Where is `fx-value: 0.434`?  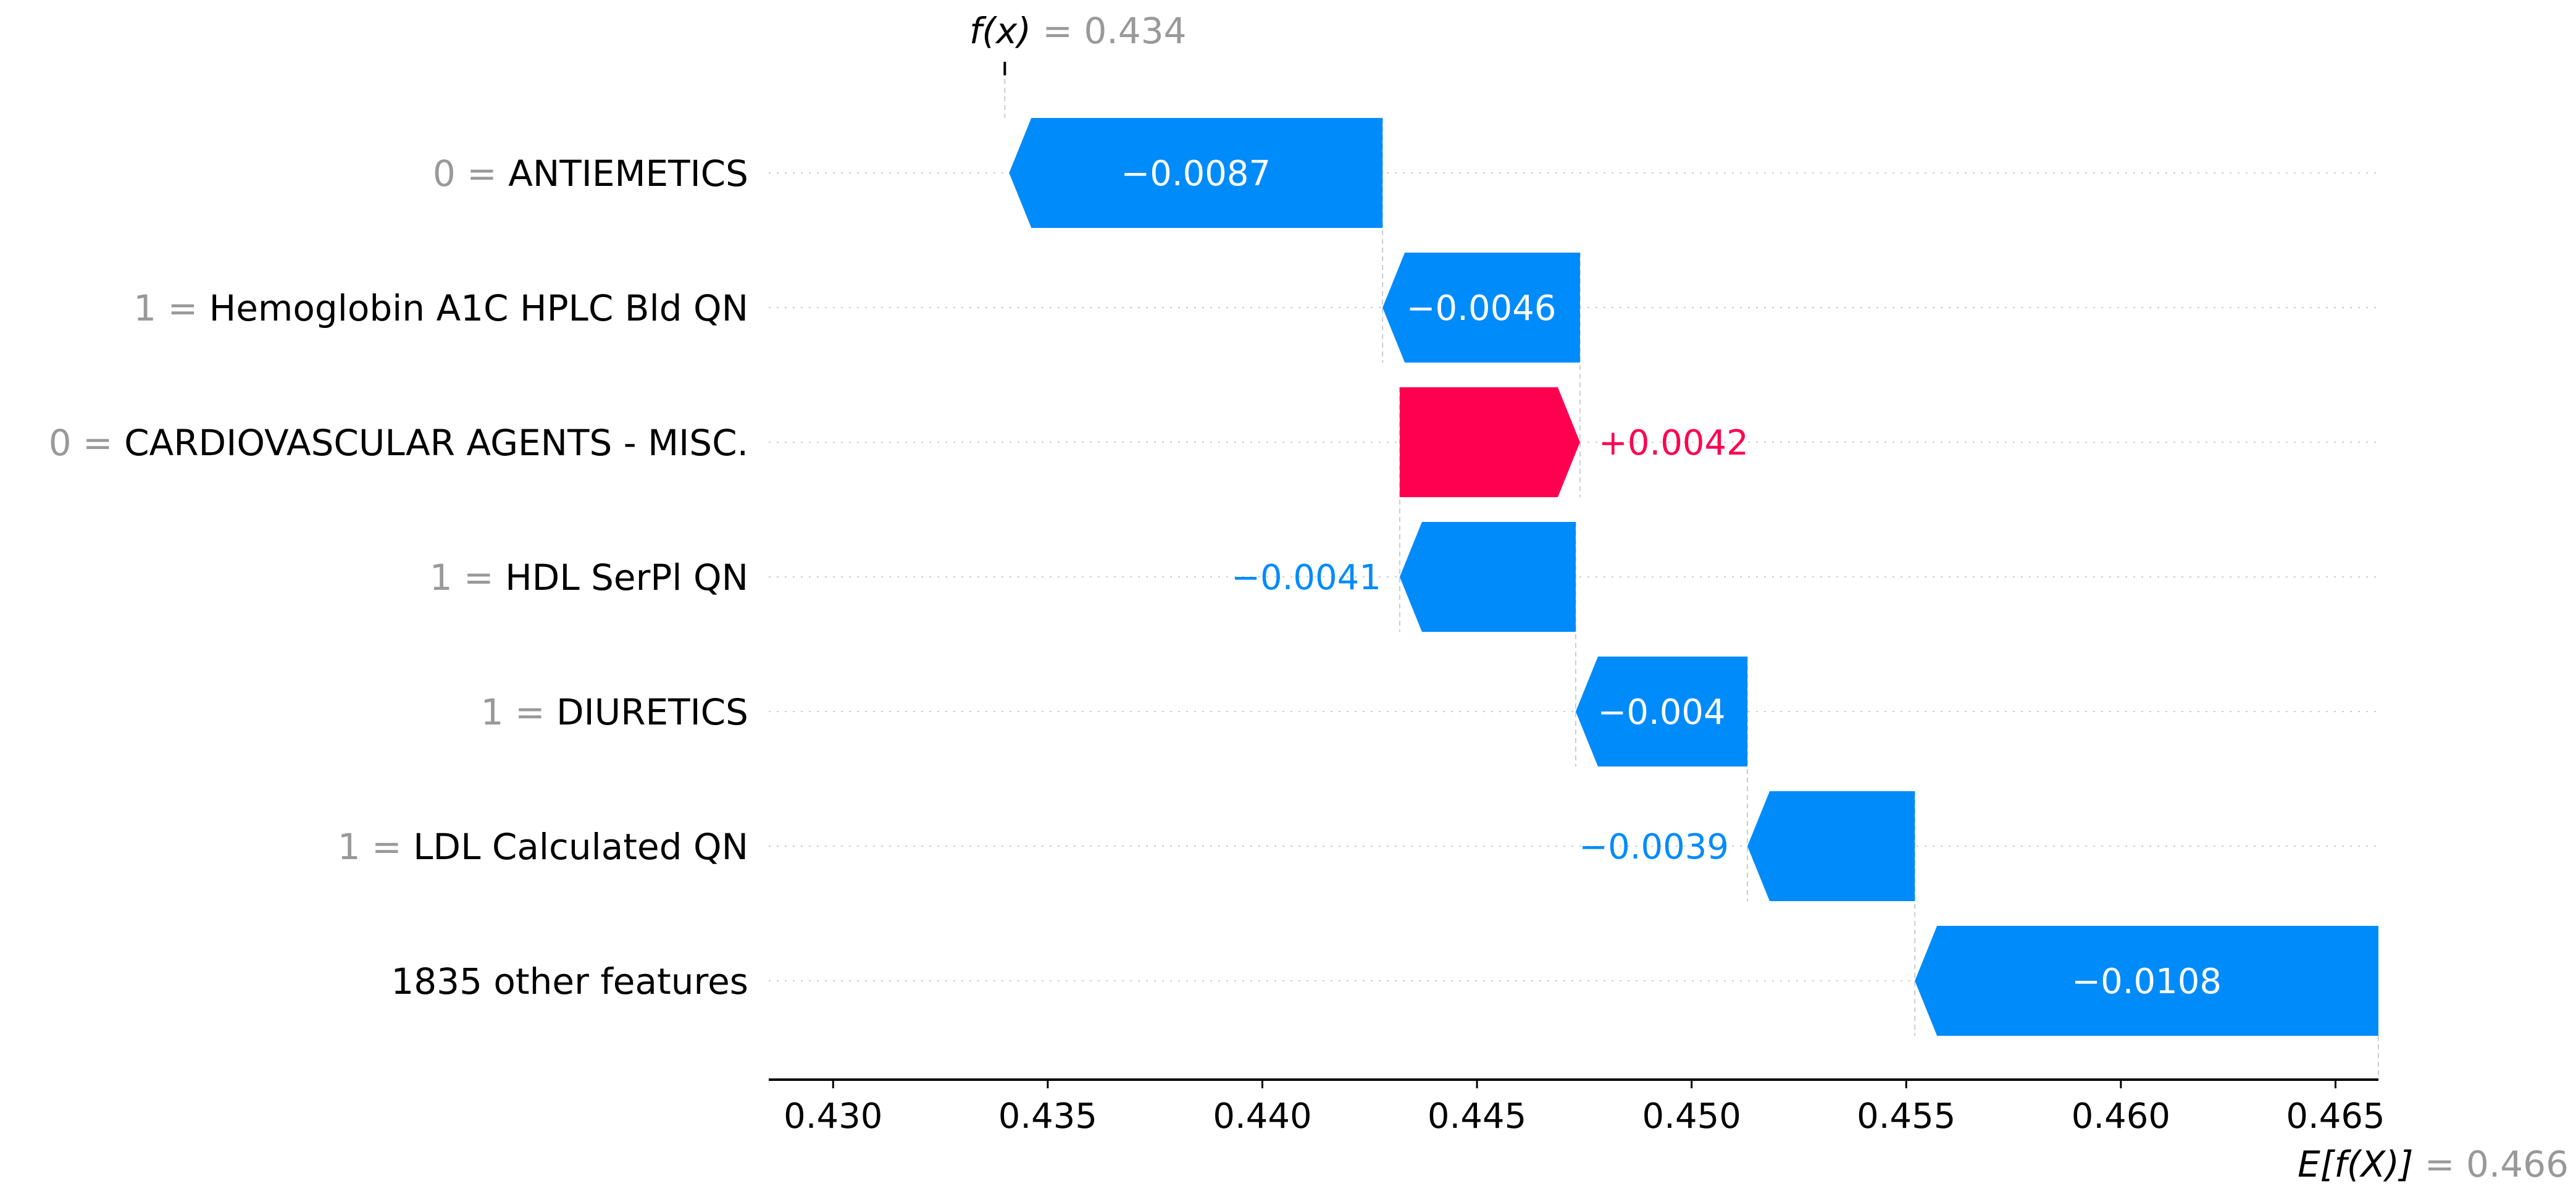
fx-value: 0.434 is located at coordinates (1135, 31).